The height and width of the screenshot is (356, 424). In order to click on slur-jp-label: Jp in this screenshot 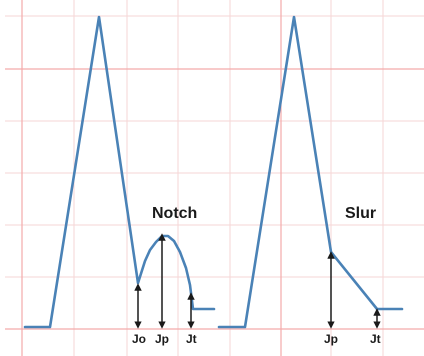, I will do `click(331, 339)`.